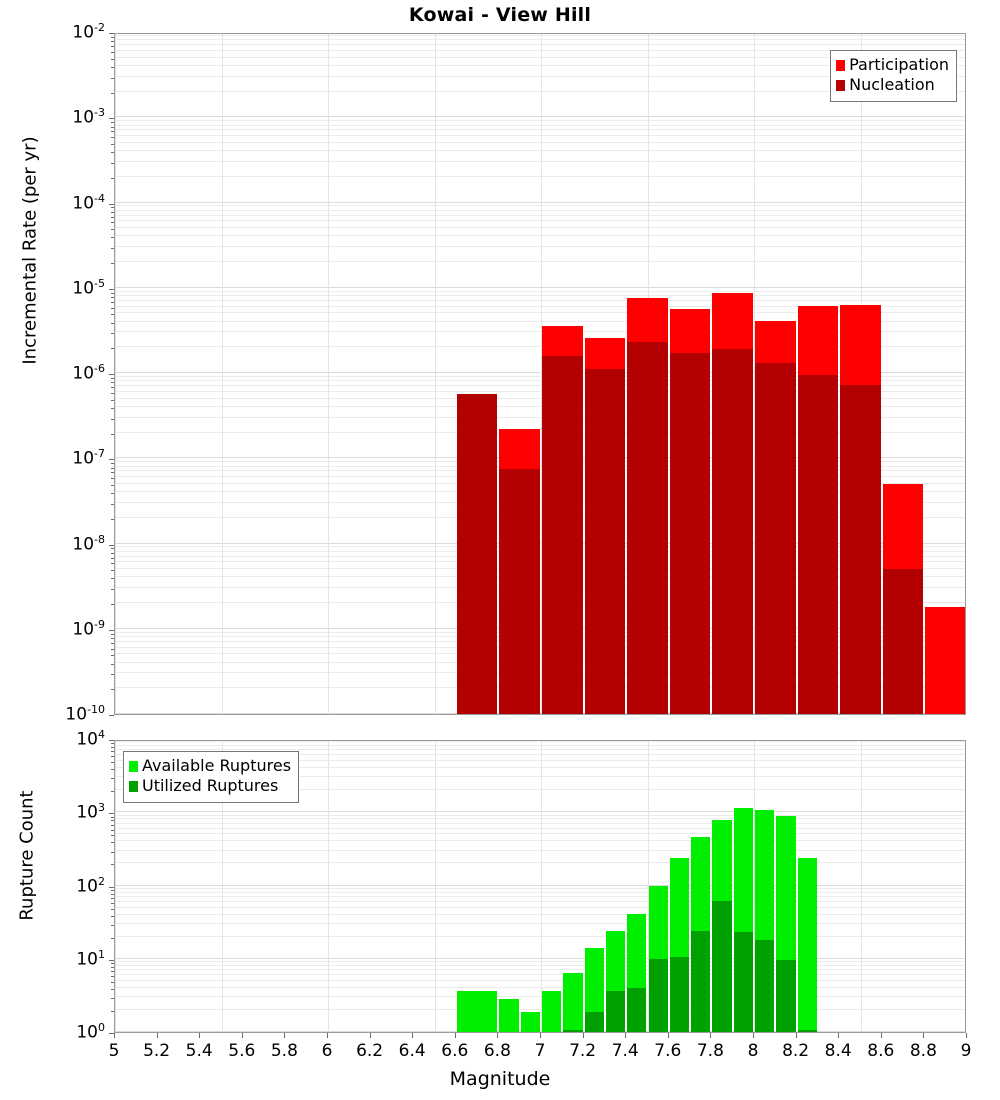 This screenshot has height=1100, width=1000. Describe the element at coordinates (88, 628) in the screenshot. I see `y-axis-tick-label: 10⁻⁹` at that location.